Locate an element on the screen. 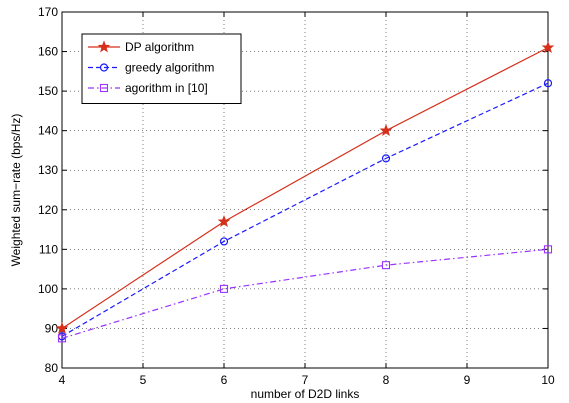  legend-label-1: DP algorithm is located at coordinates (159, 47).